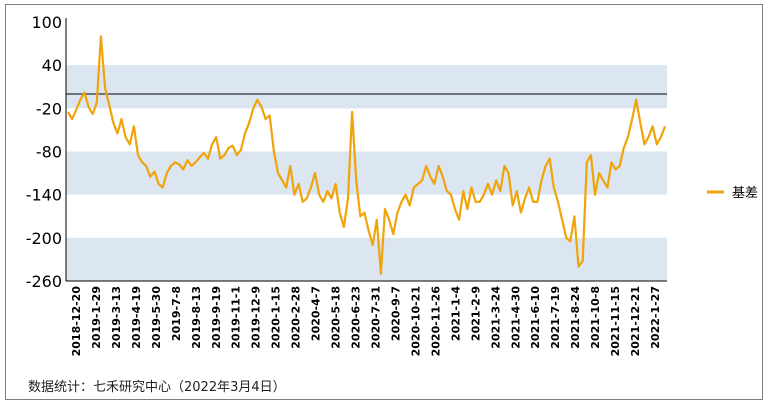  Describe the element at coordinates (96, 317) in the screenshot. I see `x-tick-label: 2019-1-29` at that location.